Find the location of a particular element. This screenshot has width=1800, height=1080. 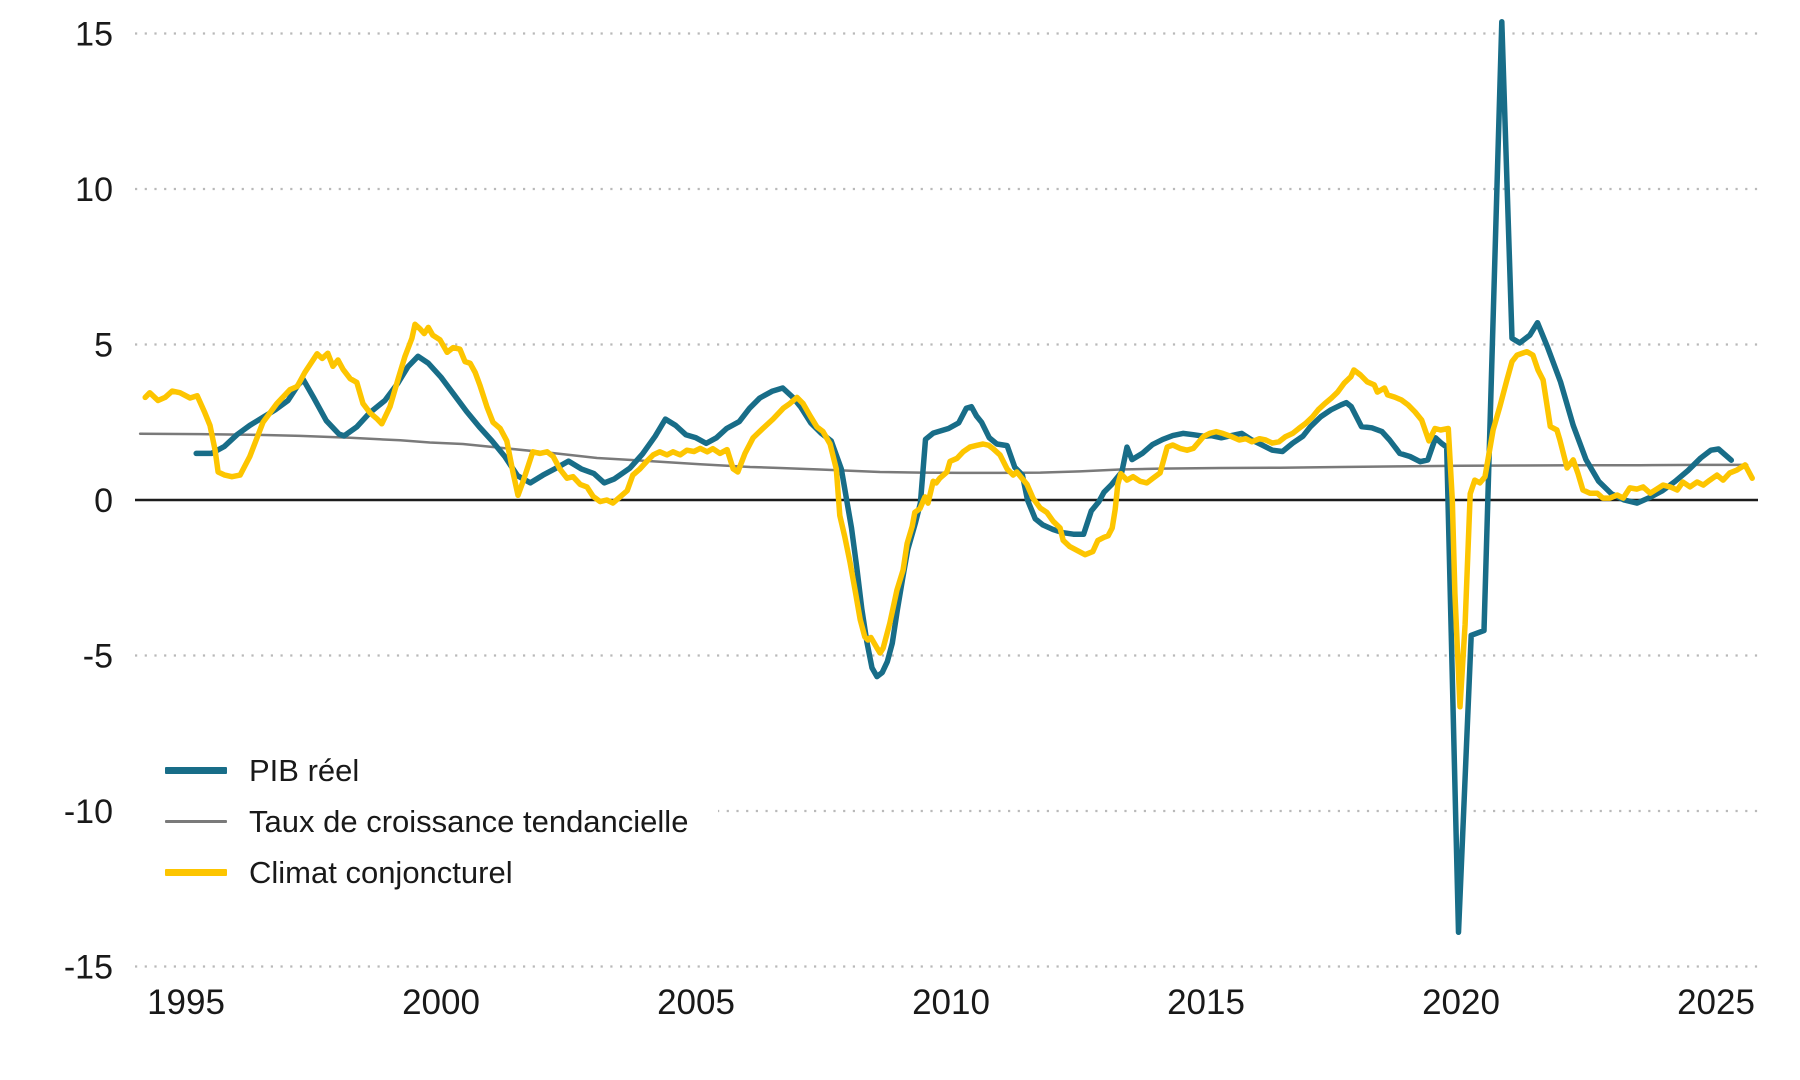

x-tick-label-2015: 2015 is located at coordinates (1206, 1002).